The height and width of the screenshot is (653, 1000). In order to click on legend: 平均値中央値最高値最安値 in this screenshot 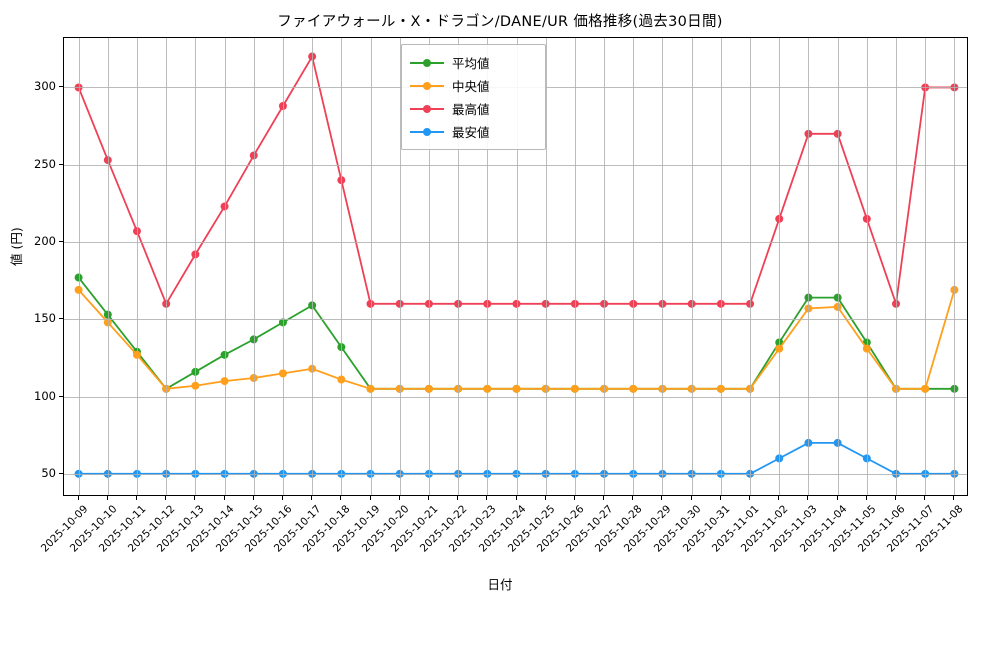, I will do `click(473, 97)`.